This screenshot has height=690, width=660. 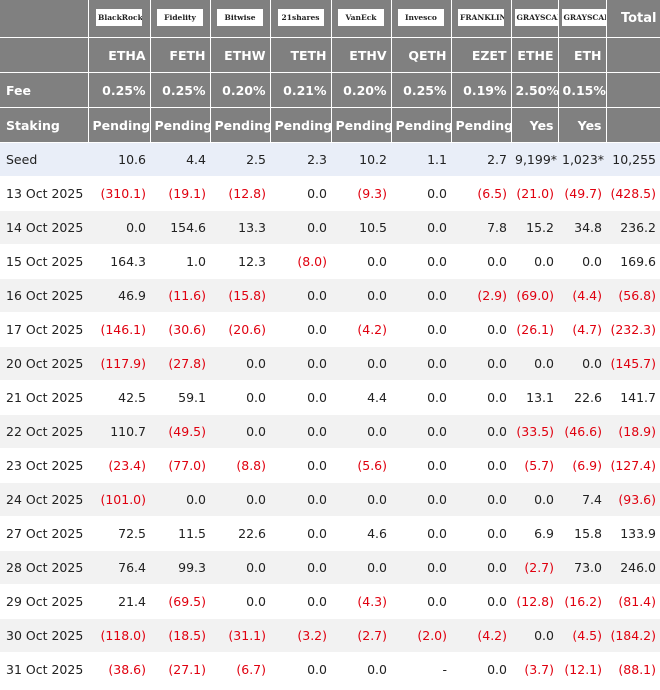 What do you see at coordinates (44, 90) in the screenshot?
I see `row-label: Fee` at bounding box center [44, 90].